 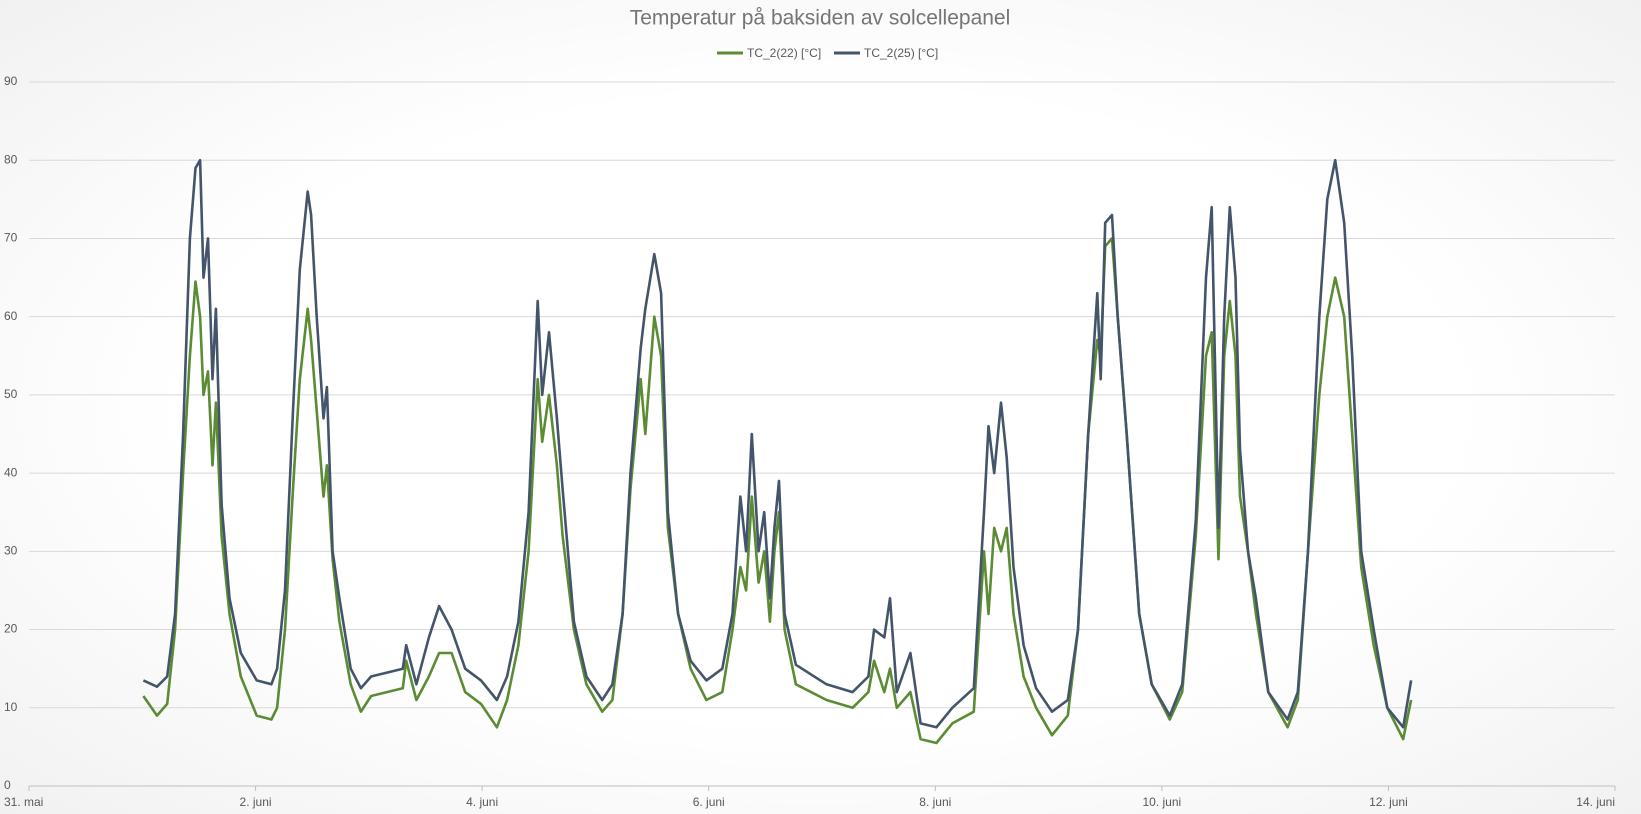 What do you see at coordinates (482, 802) in the screenshot?
I see `x-tick-label: 4. juni` at bounding box center [482, 802].